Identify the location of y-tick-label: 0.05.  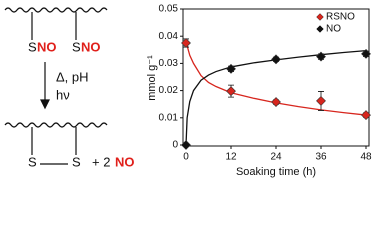
(169, 9).